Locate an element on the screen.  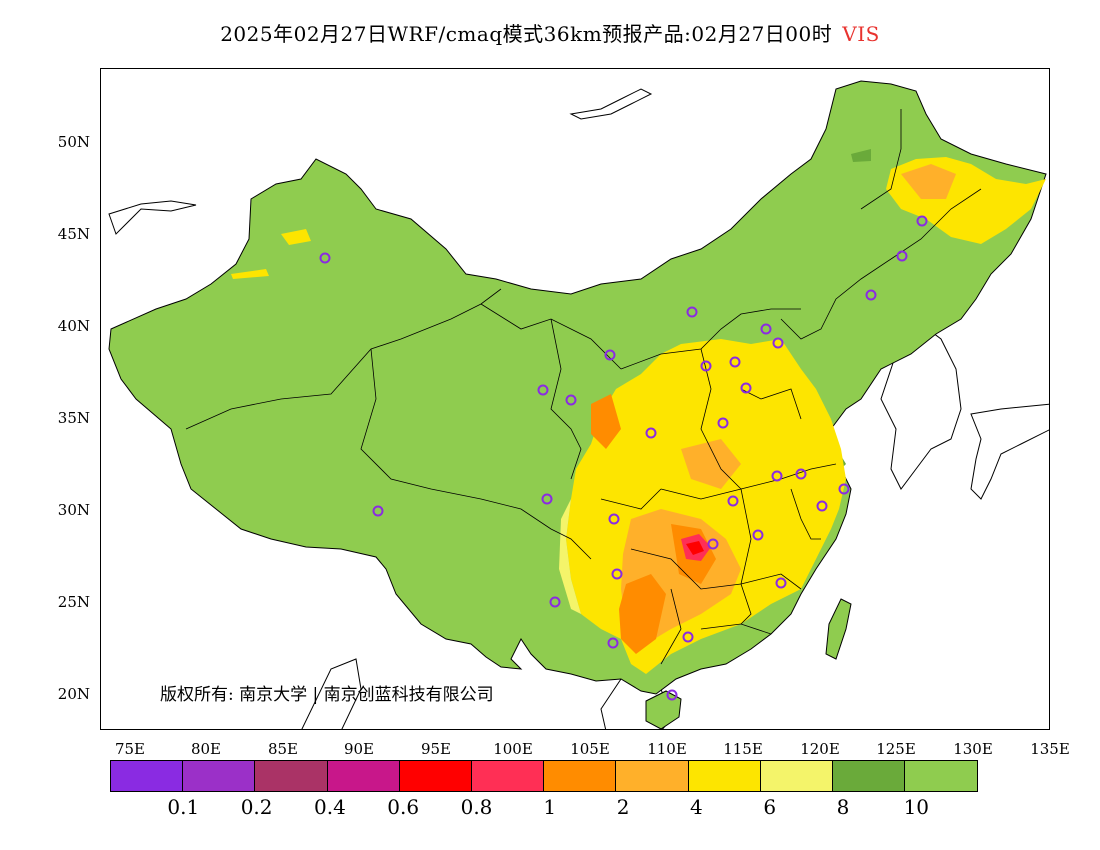
legend-label: 10 is located at coordinates (916, 807).